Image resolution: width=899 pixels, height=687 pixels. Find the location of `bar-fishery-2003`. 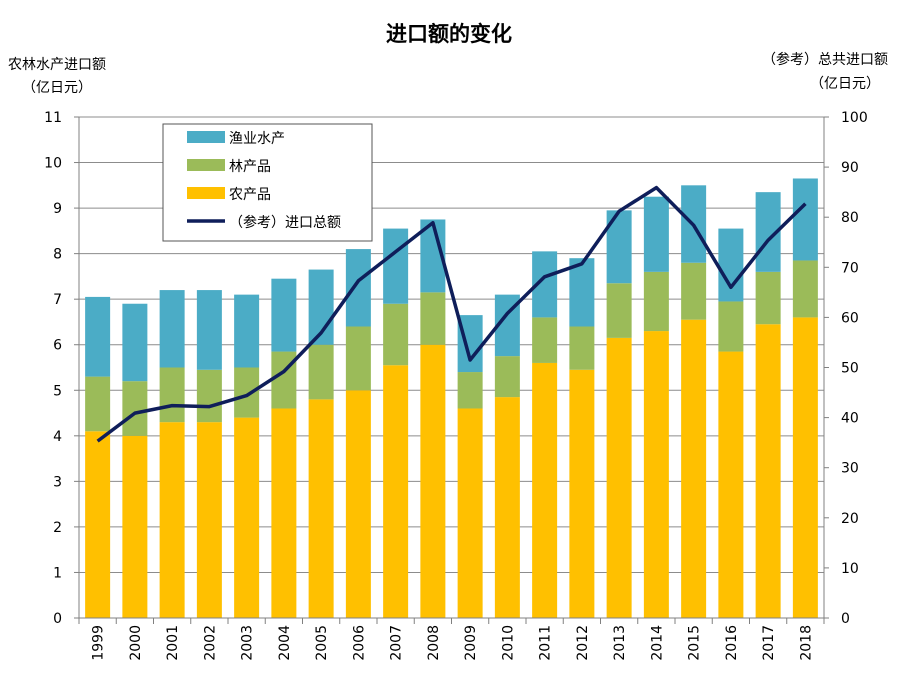

bar-fishery-2003 is located at coordinates (247, 331).